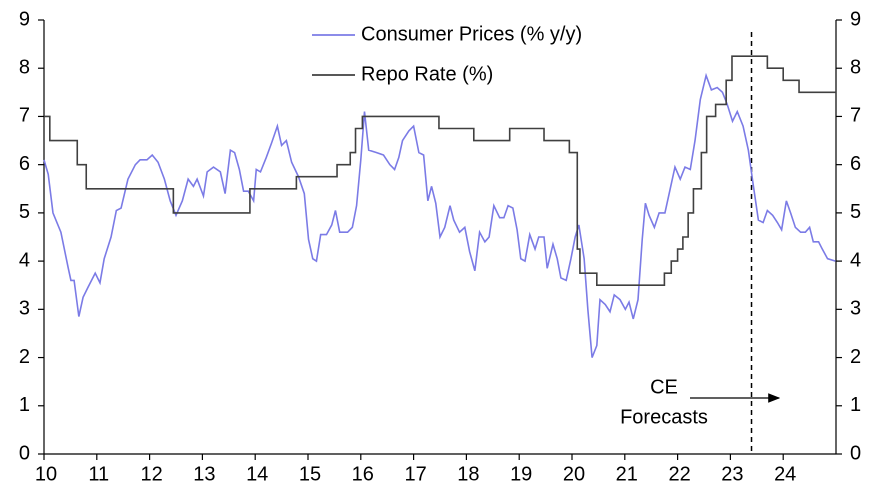 This screenshot has height=497, width=884. I want to click on annotation: Forecasts, so click(664, 417).